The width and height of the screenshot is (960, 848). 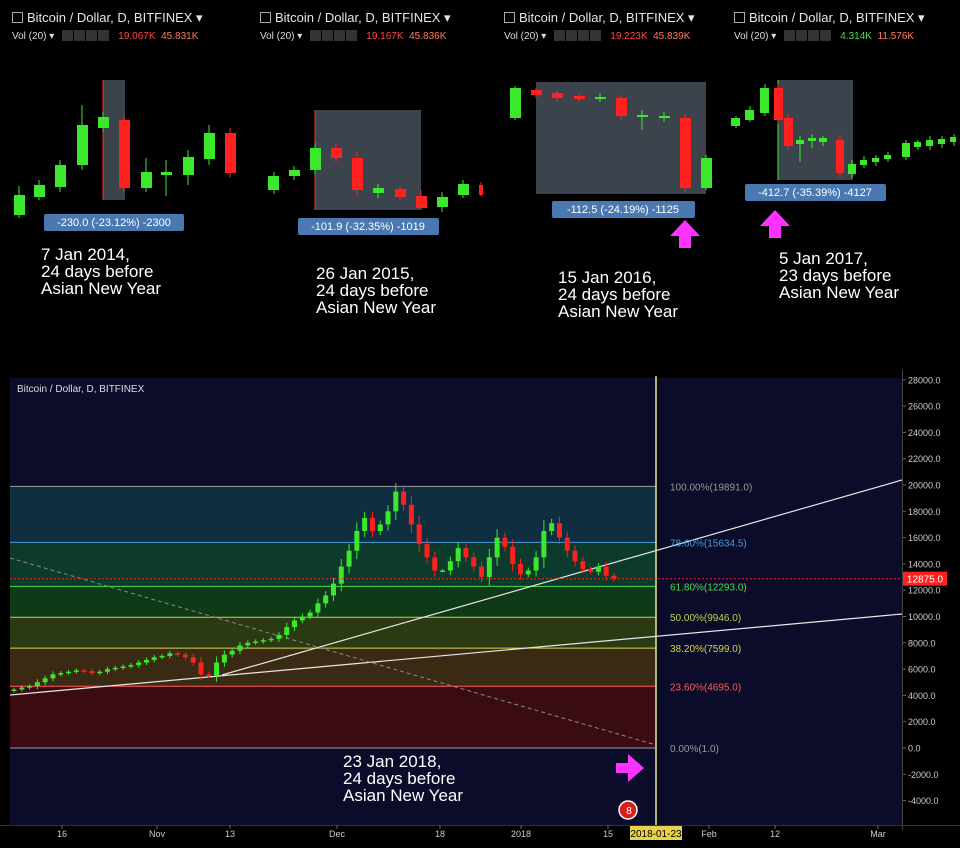 What do you see at coordinates (924, 459) in the screenshot?
I see `y-tick-label: 22000.0` at bounding box center [924, 459].